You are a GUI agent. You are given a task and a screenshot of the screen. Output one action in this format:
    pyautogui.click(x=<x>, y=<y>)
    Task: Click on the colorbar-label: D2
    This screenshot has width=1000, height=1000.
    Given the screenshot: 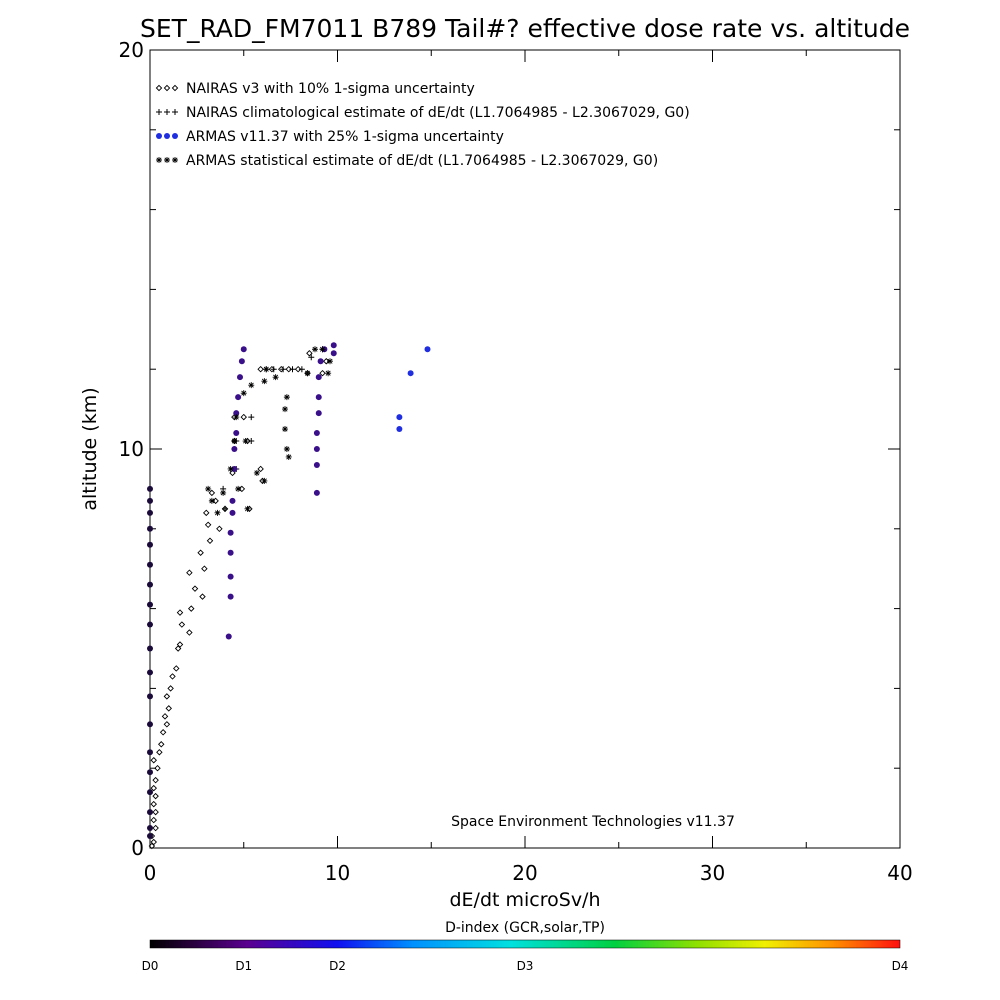 What is the action you would take?
    pyautogui.click(x=337, y=966)
    